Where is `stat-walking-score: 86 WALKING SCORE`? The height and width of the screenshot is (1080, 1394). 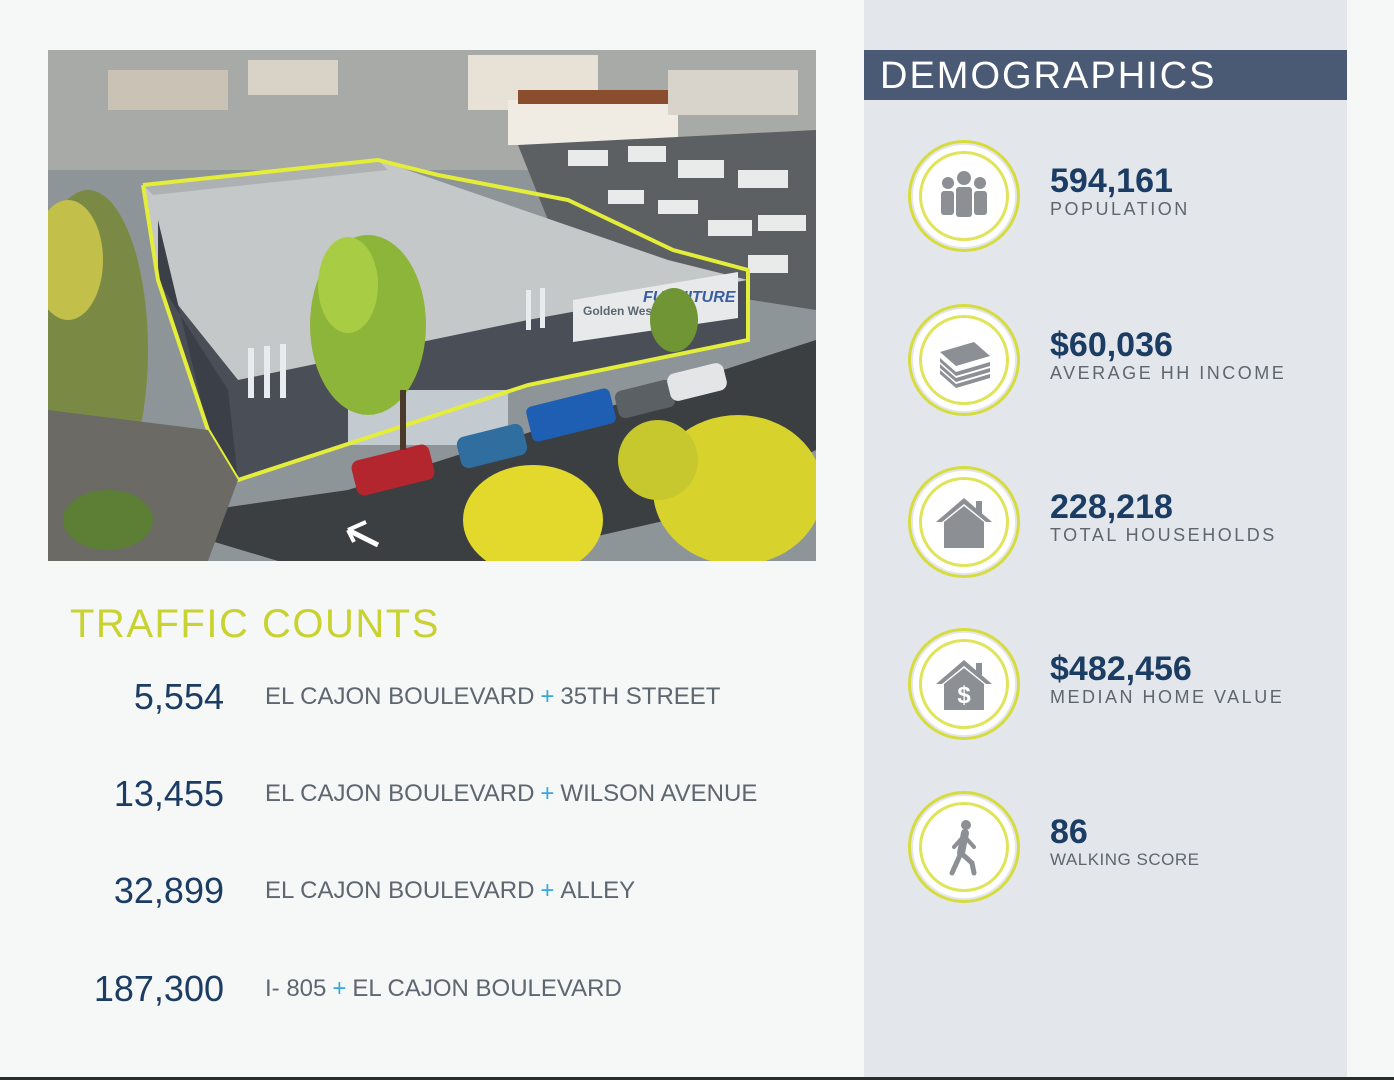 stat-walking-score: 86 WALKING SCORE is located at coordinates (1130, 848).